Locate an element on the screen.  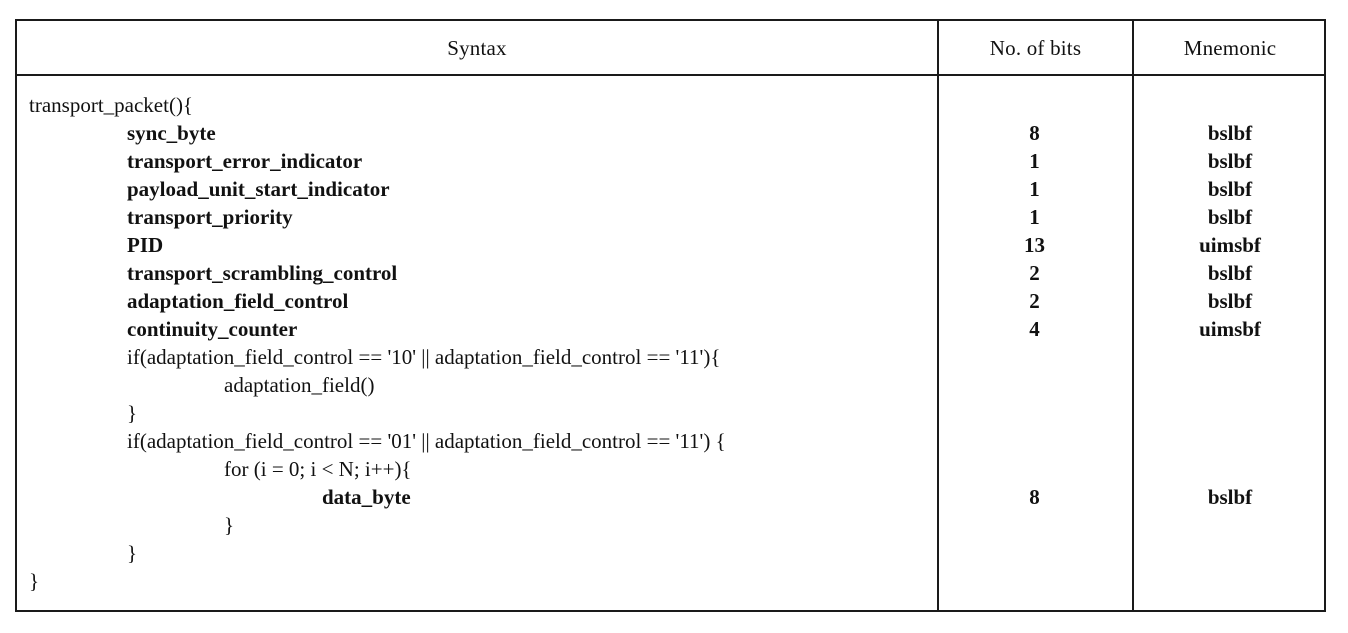
header-syntax: Syntax is located at coordinates (477, 48).